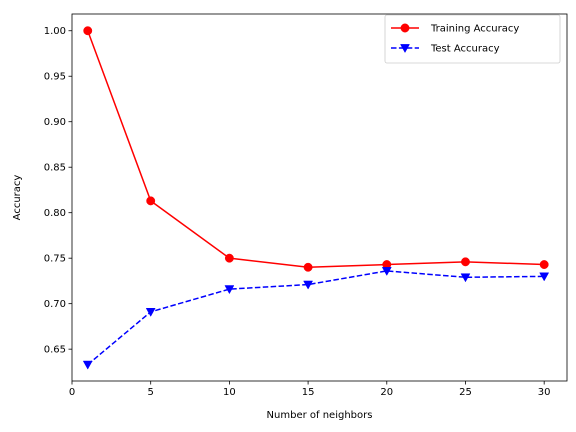 Image resolution: width=576 pixels, height=432 pixels. I want to click on x-axis-ticks: 0 5 10 15 20 25 30, so click(310, 389).